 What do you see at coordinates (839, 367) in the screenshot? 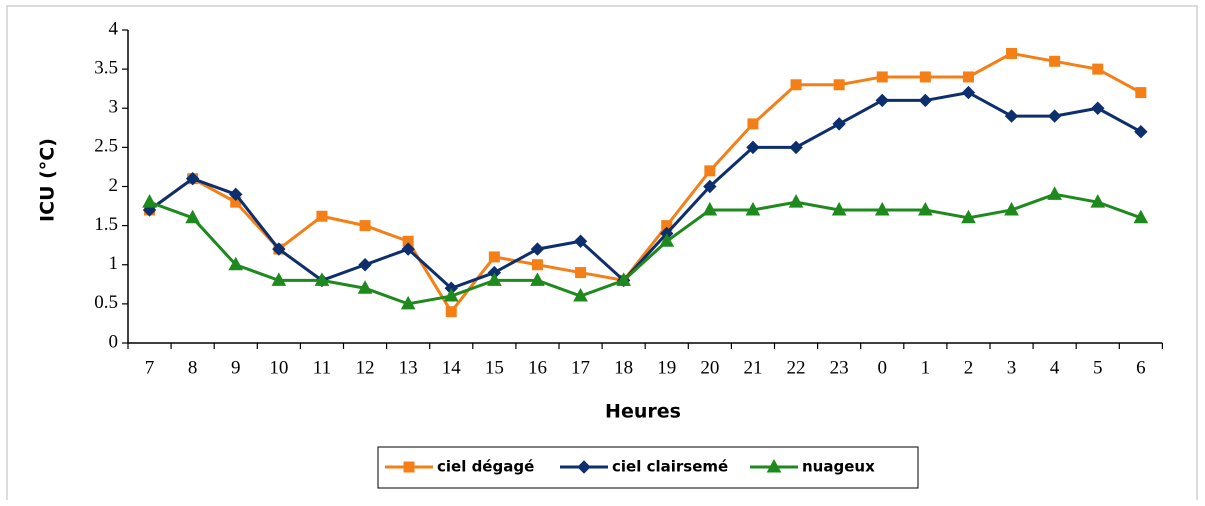
I see `x-tick-label: 23` at bounding box center [839, 367].